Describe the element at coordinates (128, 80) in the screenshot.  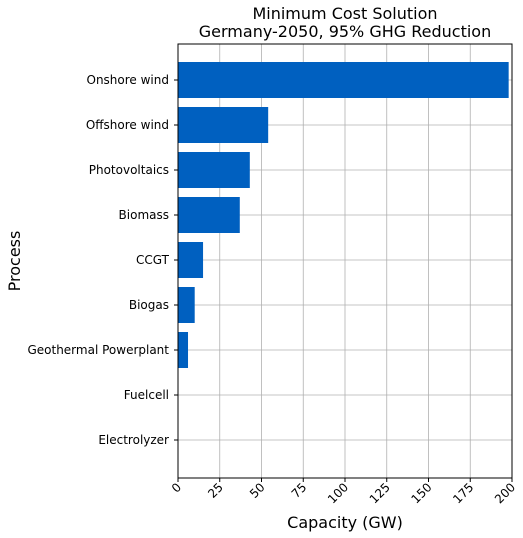
I see `y-tick-label: Onshore wind` at that location.